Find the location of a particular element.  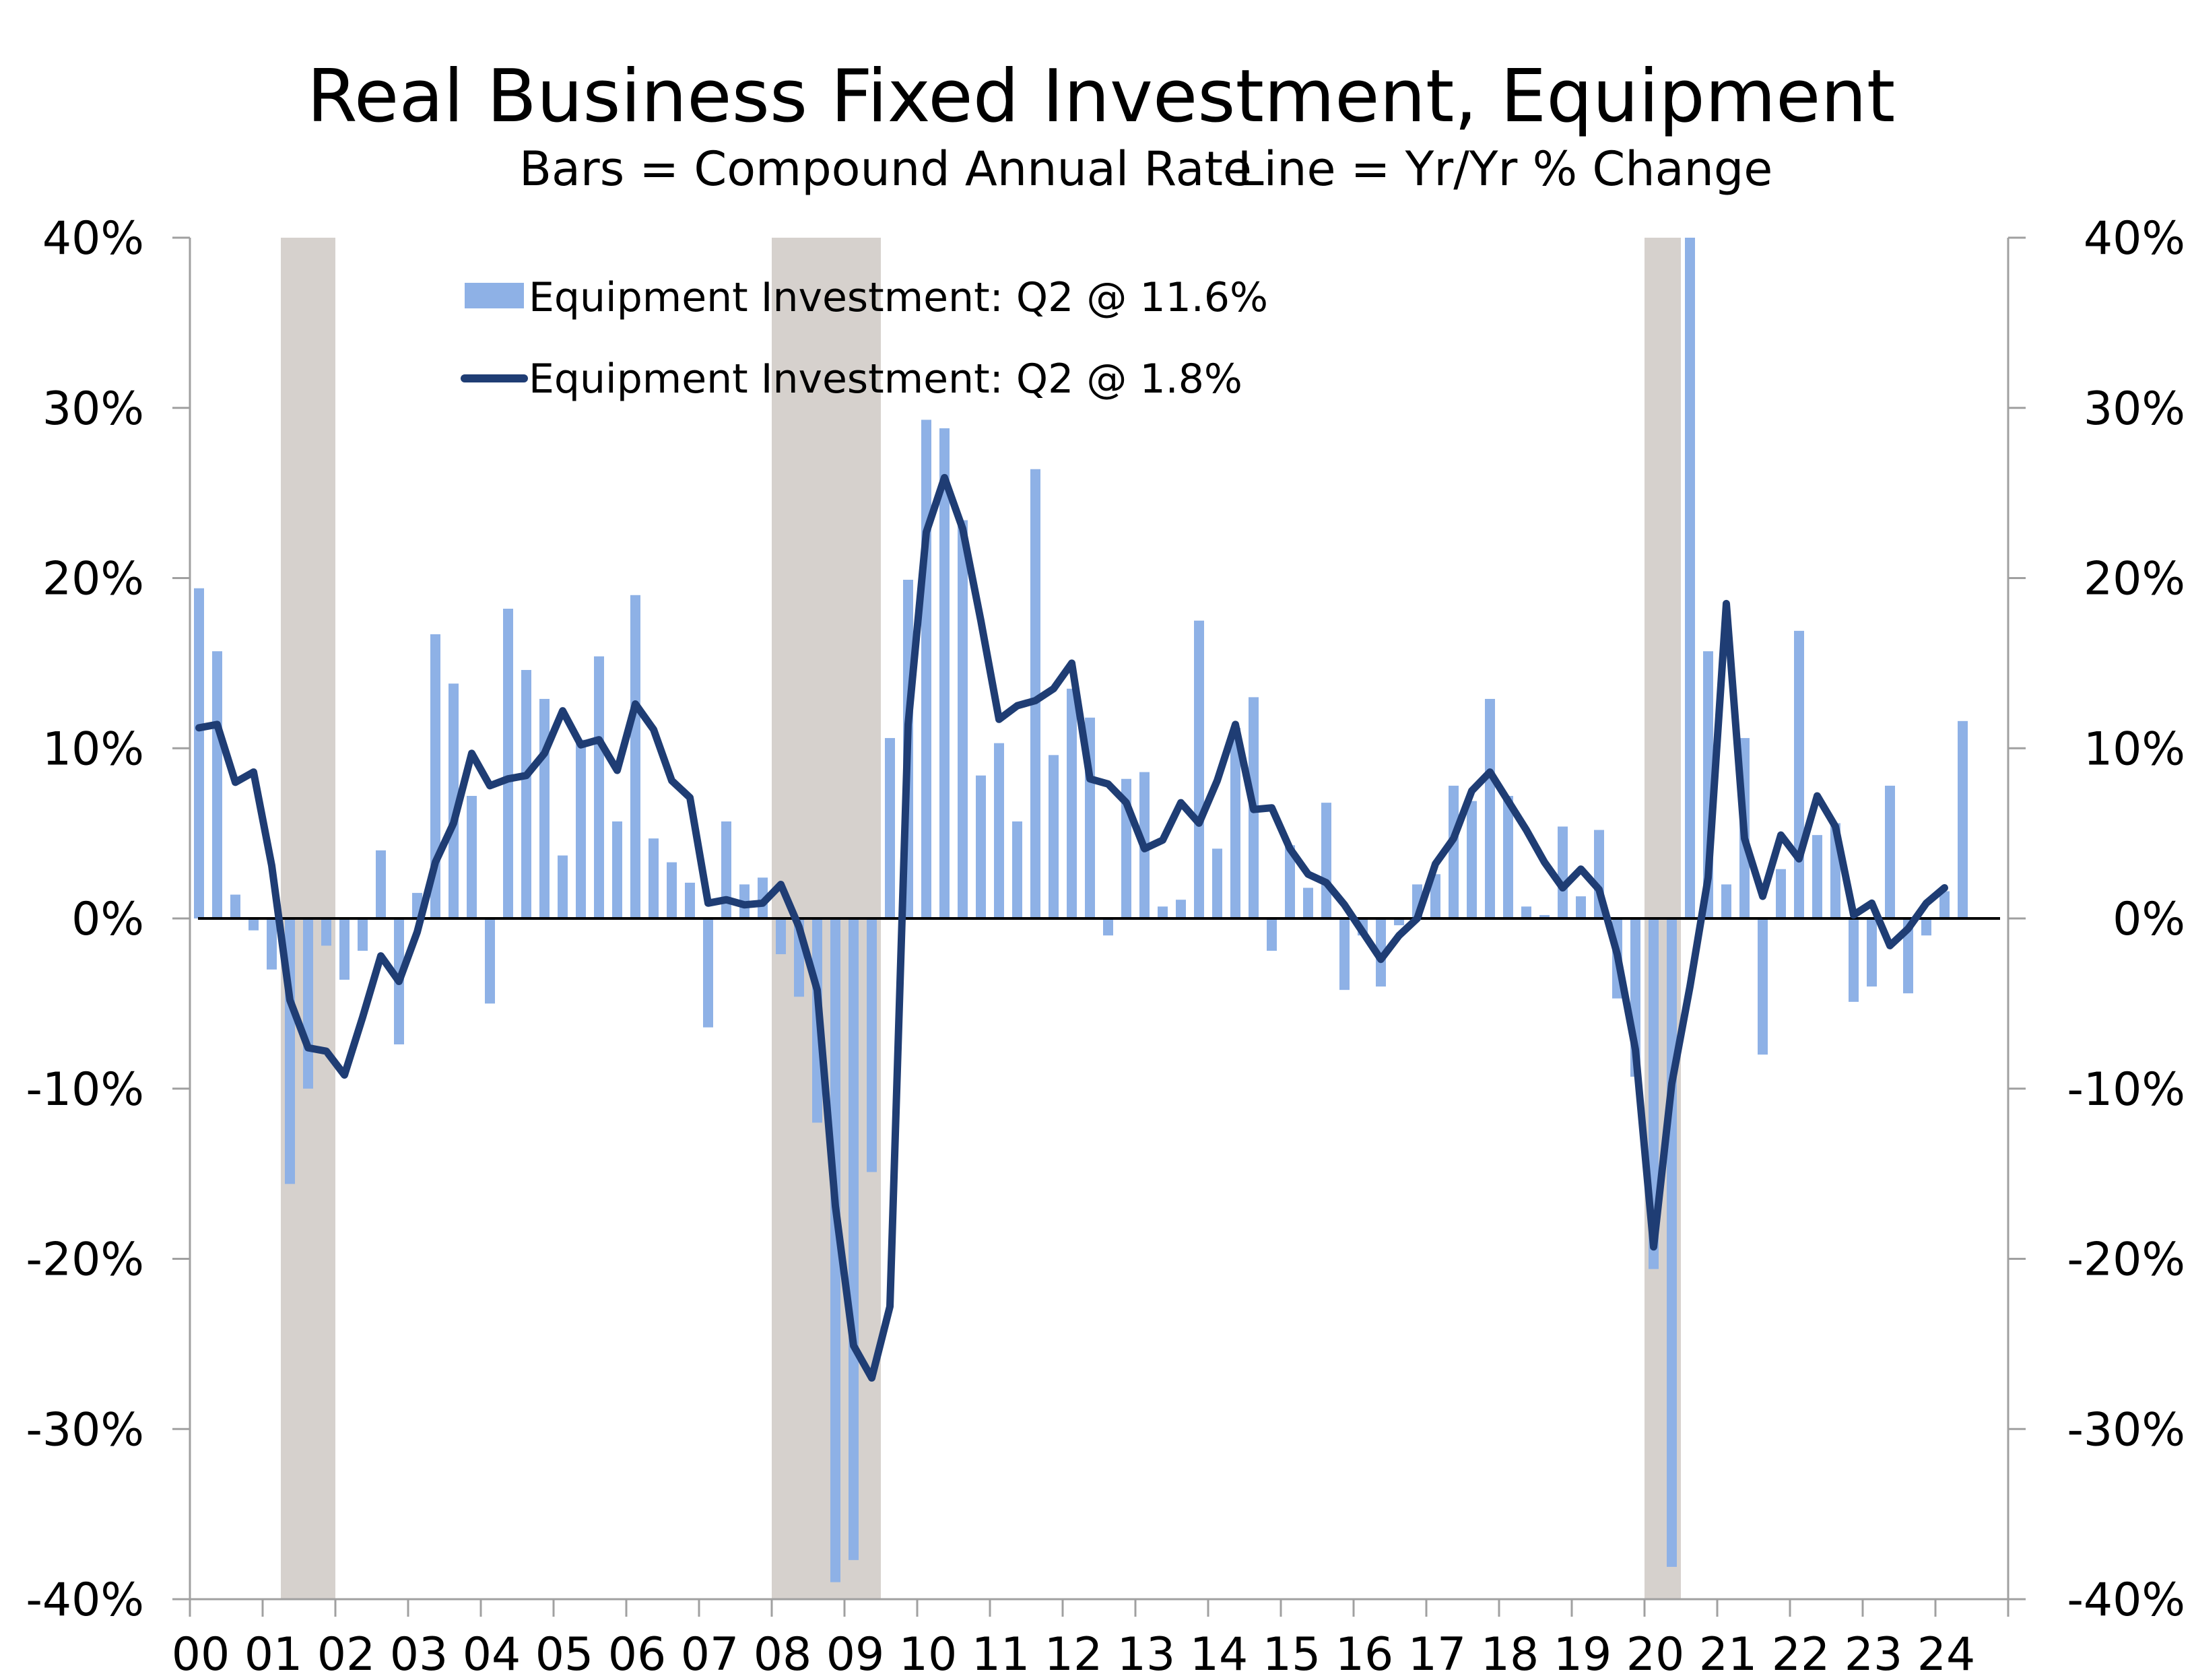

chart-subtitle-bars: Bars = Compound Annual Rate is located at coordinates (885, 169).